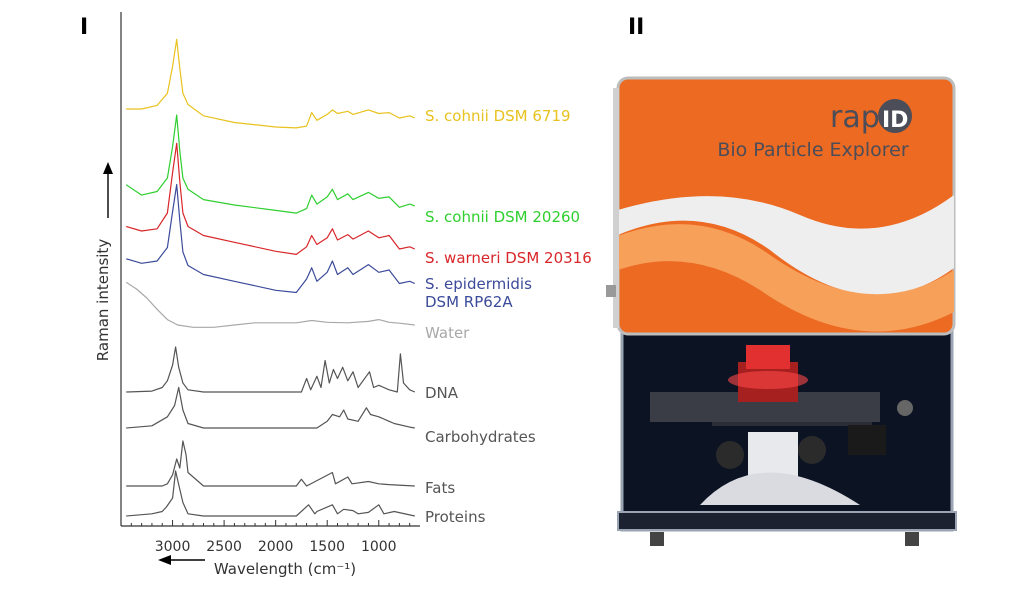 Image resolution: width=1024 pixels, height=590 pixels. What do you see at coordinates (895, 120) in the screenshot?
I see `brand-logo-id: ID` at bounding box center [895, 120].